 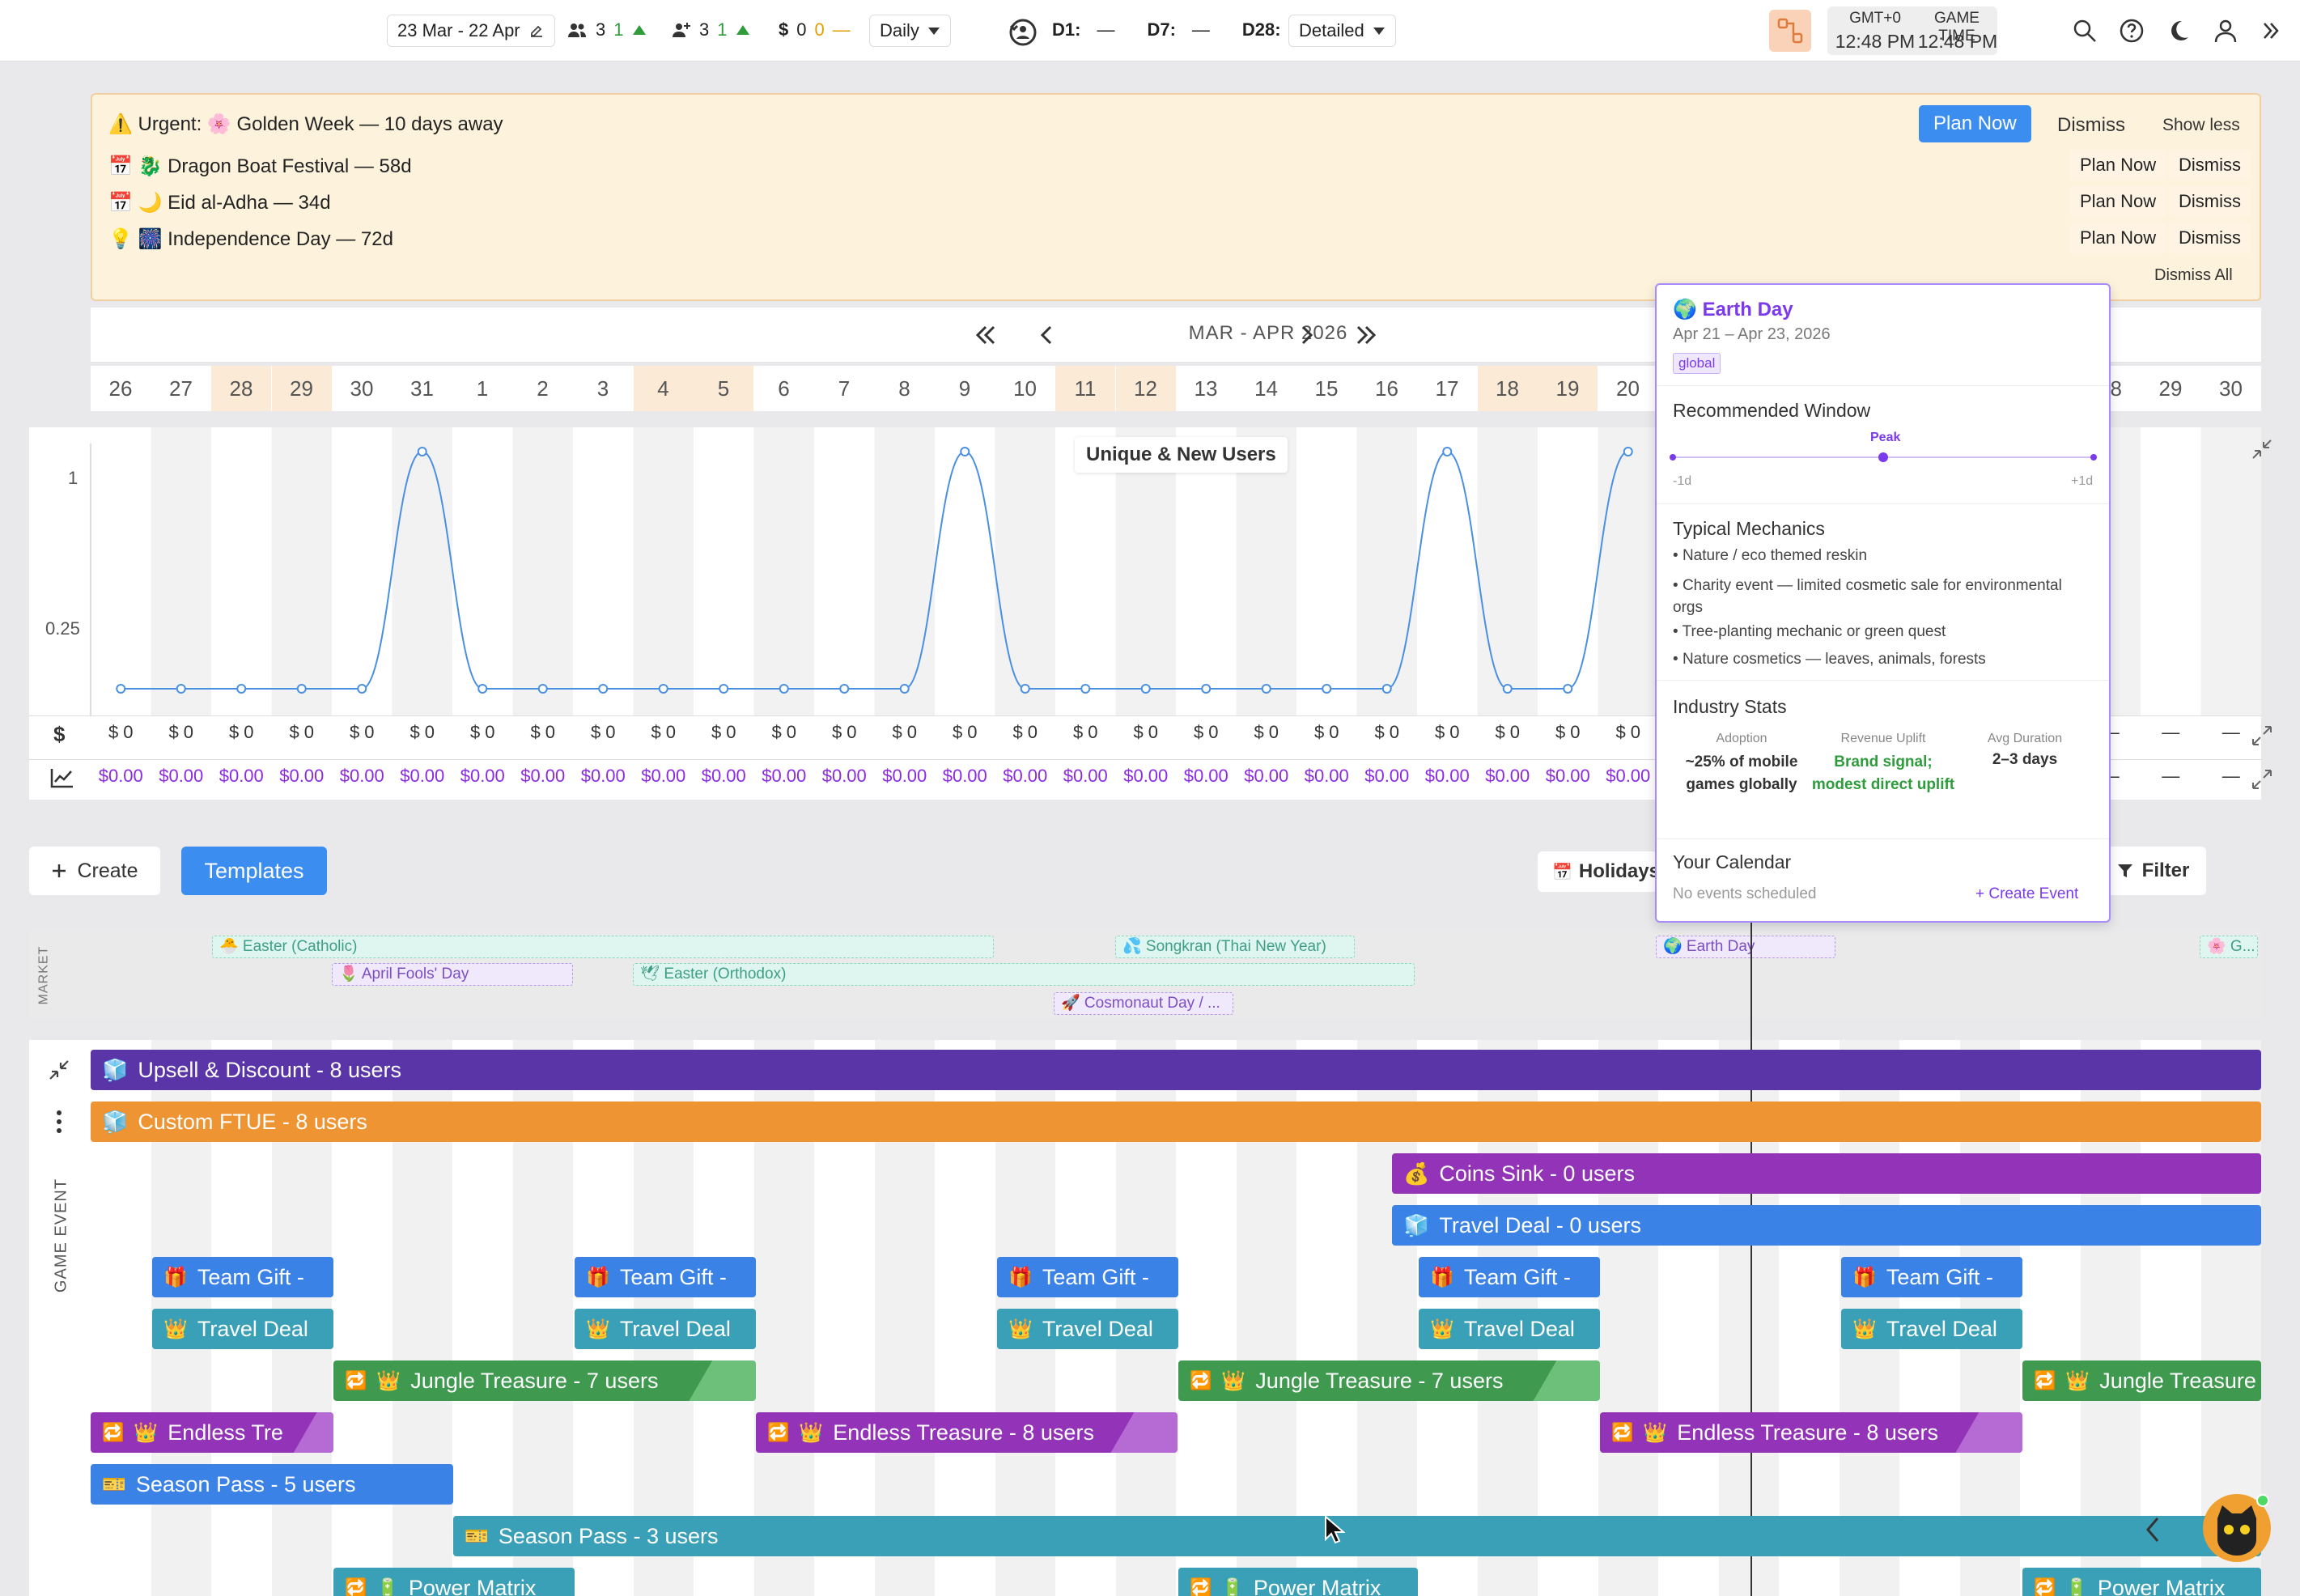 What do you see at coordinates (2201, 125) in the screenshot?
I see `show-less-button: Show less` at bounding box center [2201, 125].